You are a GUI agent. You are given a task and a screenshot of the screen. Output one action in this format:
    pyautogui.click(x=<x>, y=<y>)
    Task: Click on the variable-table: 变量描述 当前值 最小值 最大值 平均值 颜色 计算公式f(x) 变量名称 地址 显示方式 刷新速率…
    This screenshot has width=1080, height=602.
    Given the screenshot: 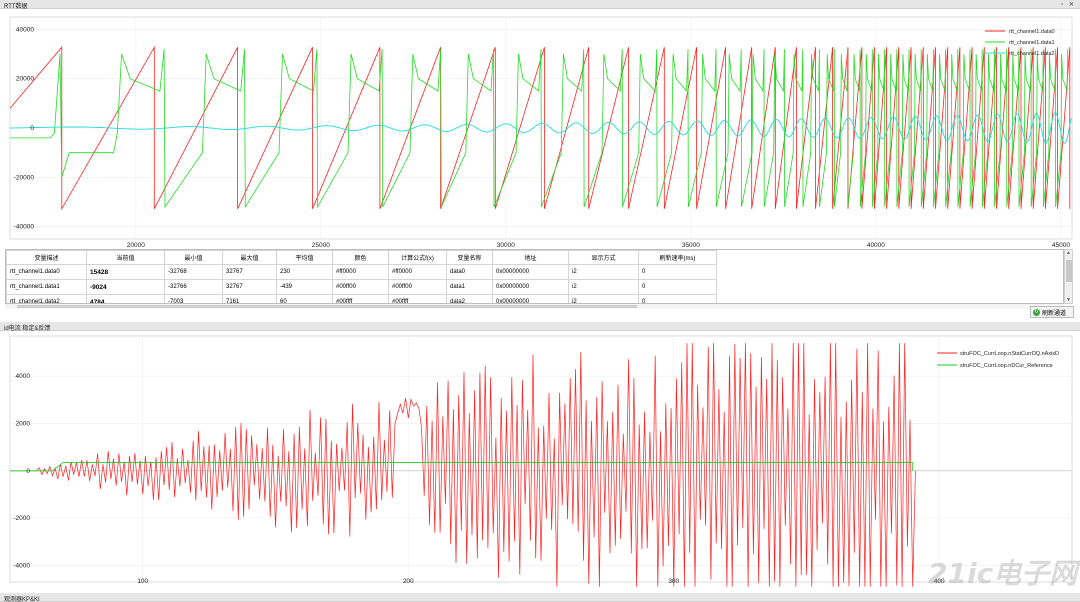 What is the action you would take?
    pyautogui.click(x=534, y=276)
    